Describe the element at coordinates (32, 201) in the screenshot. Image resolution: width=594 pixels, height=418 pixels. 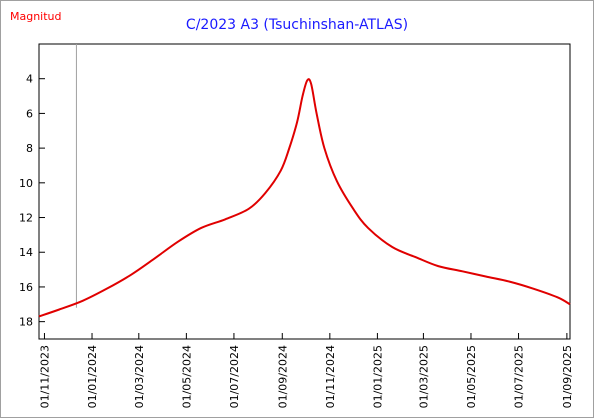
I see `y-axis: 4 6 8 10 12 14 16 18` at that location.